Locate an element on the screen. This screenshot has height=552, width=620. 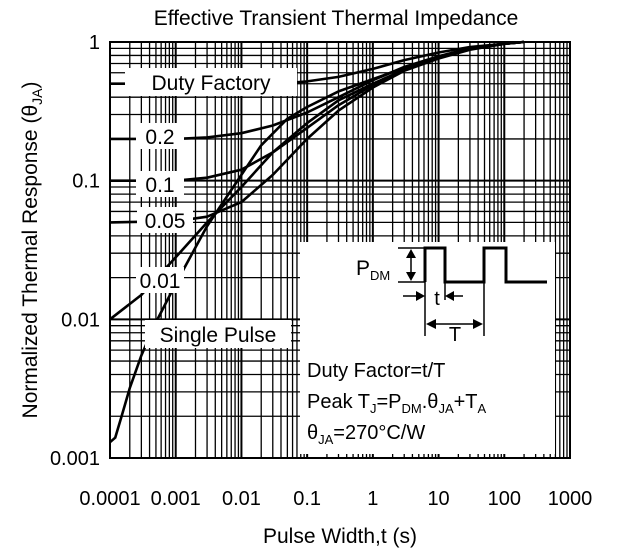
inset-peak-formula-part: J is located at coordinates (373, 408).